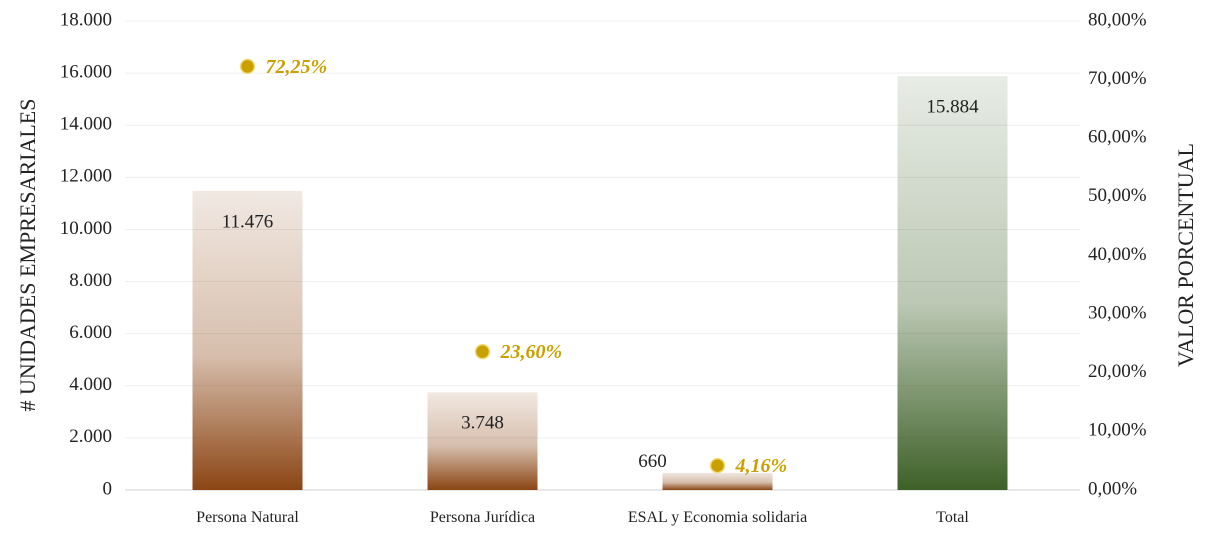 This screenshot has height=548, width=1210. Describe the element at coordinates (90, 280) in the screenshot. I see `y-tick-label: 8.000` at that location.